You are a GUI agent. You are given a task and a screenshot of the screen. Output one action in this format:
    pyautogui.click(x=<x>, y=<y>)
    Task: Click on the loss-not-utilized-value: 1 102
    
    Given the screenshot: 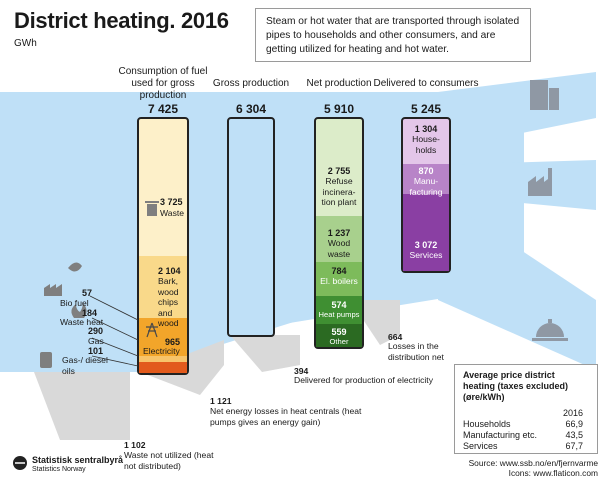 What is the action you would take?
    pyautogui.click(x=135, y=445)
    